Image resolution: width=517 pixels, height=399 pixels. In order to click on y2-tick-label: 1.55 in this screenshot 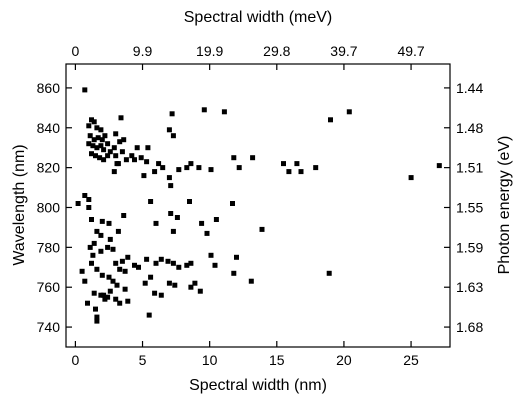, I will do `click(469, 207)`.